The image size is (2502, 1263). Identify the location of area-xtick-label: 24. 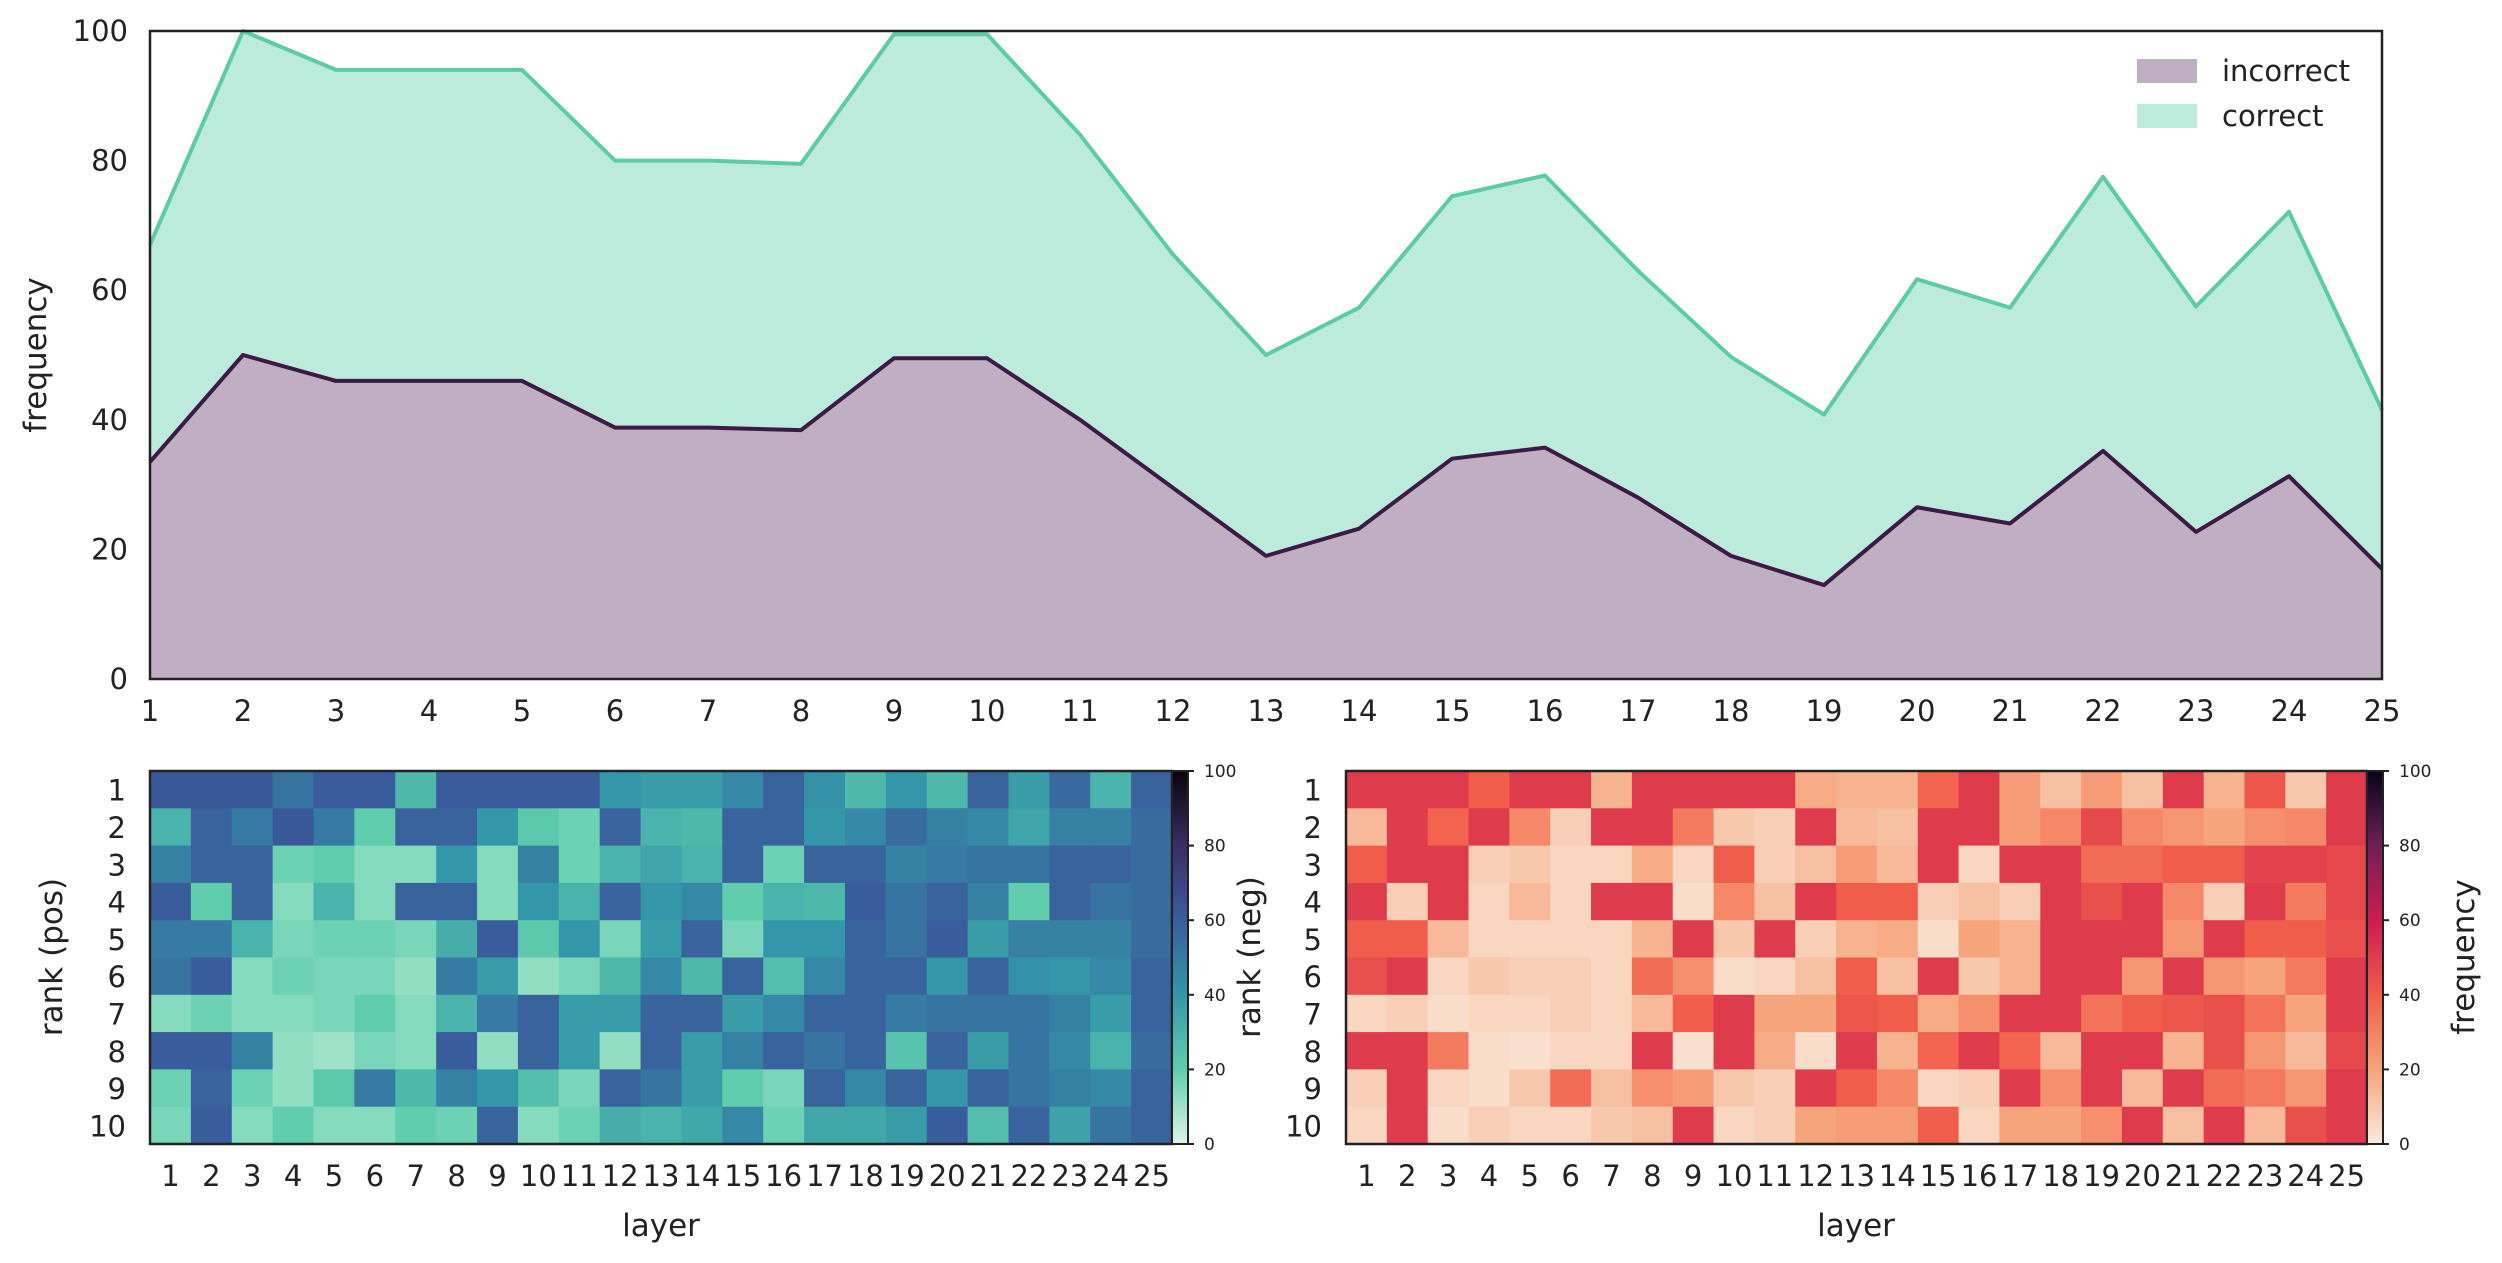
(2289, 711).